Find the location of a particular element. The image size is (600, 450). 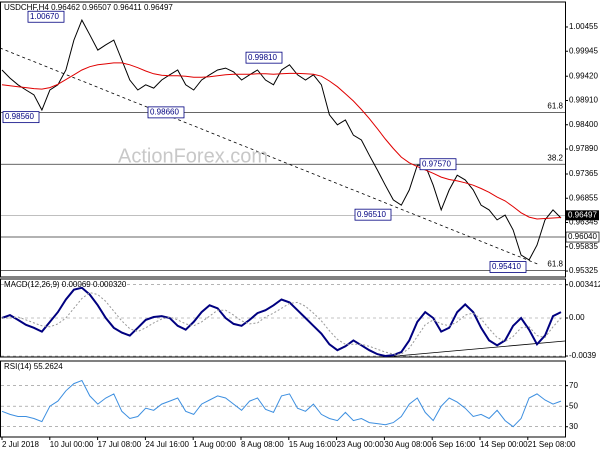

annotation-label: 0.96510 is located at coordinates (371, 214).